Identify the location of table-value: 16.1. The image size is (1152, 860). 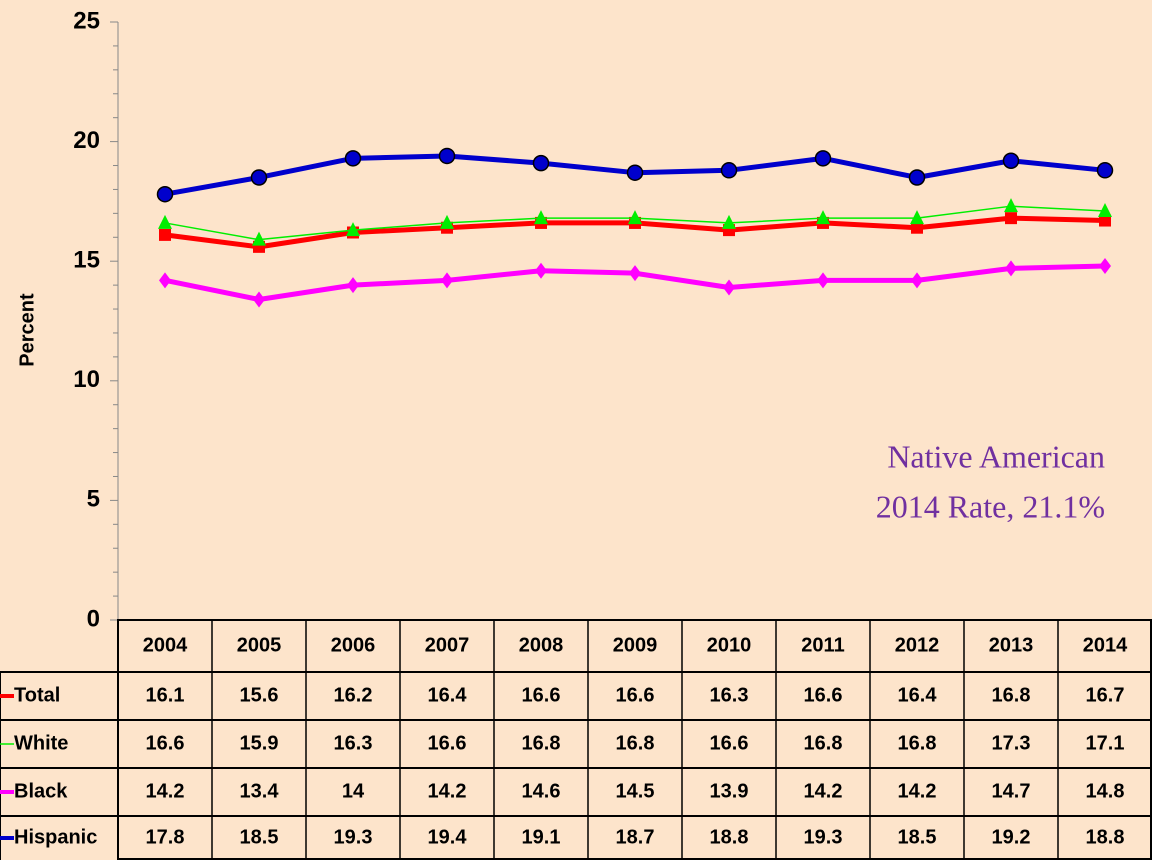
(165, 695).